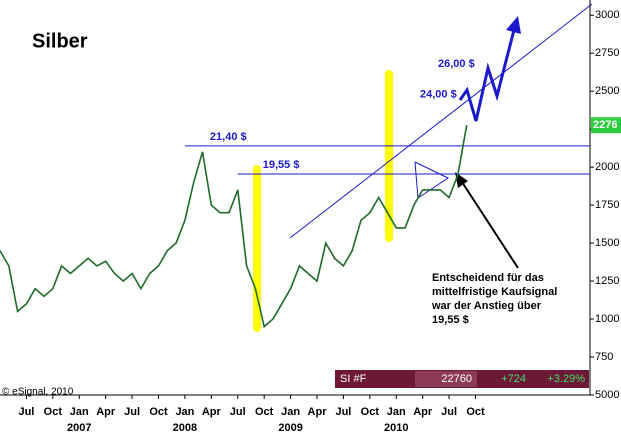  Describe the element at coordinates (456, 64) in the screenshot. I see `target-label: 26,00 $` at that location.